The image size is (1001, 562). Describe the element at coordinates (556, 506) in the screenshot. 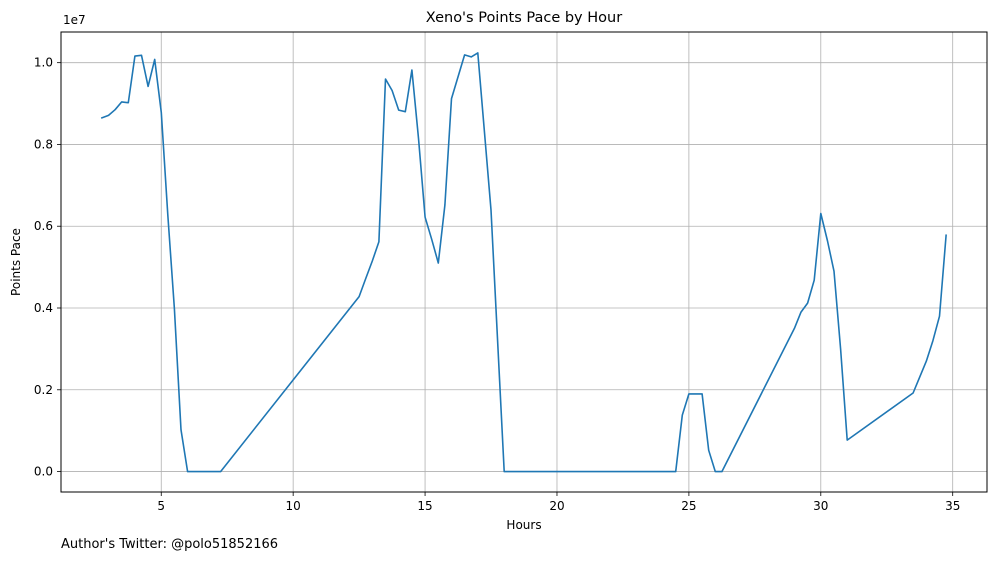

I see `x-tick-label: 20` at that location.